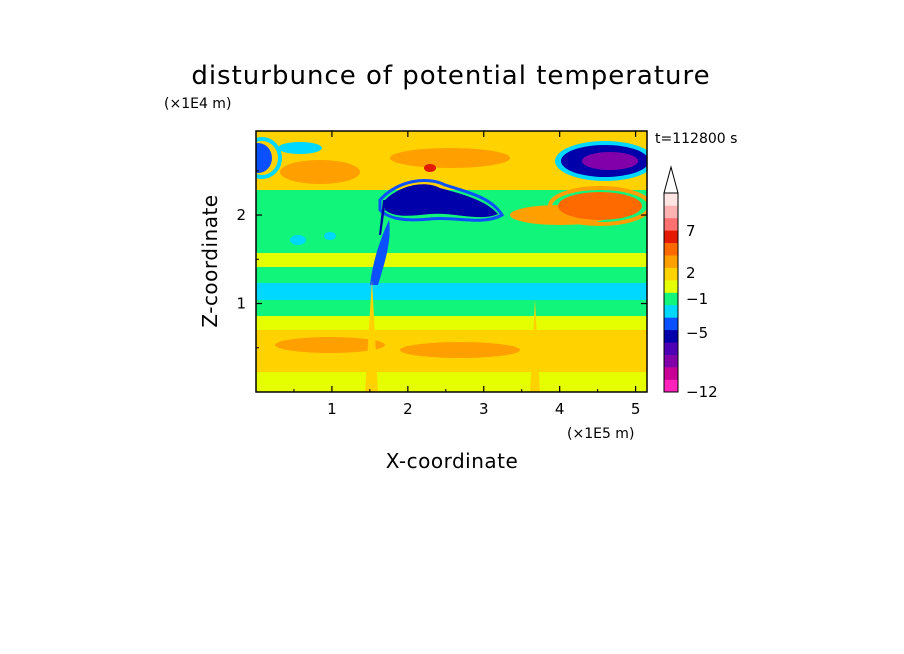  What do you see at coordinates (697, 299) in the screenshot?
I see `colorbar-label: −1` at bounding box center [697, 299].